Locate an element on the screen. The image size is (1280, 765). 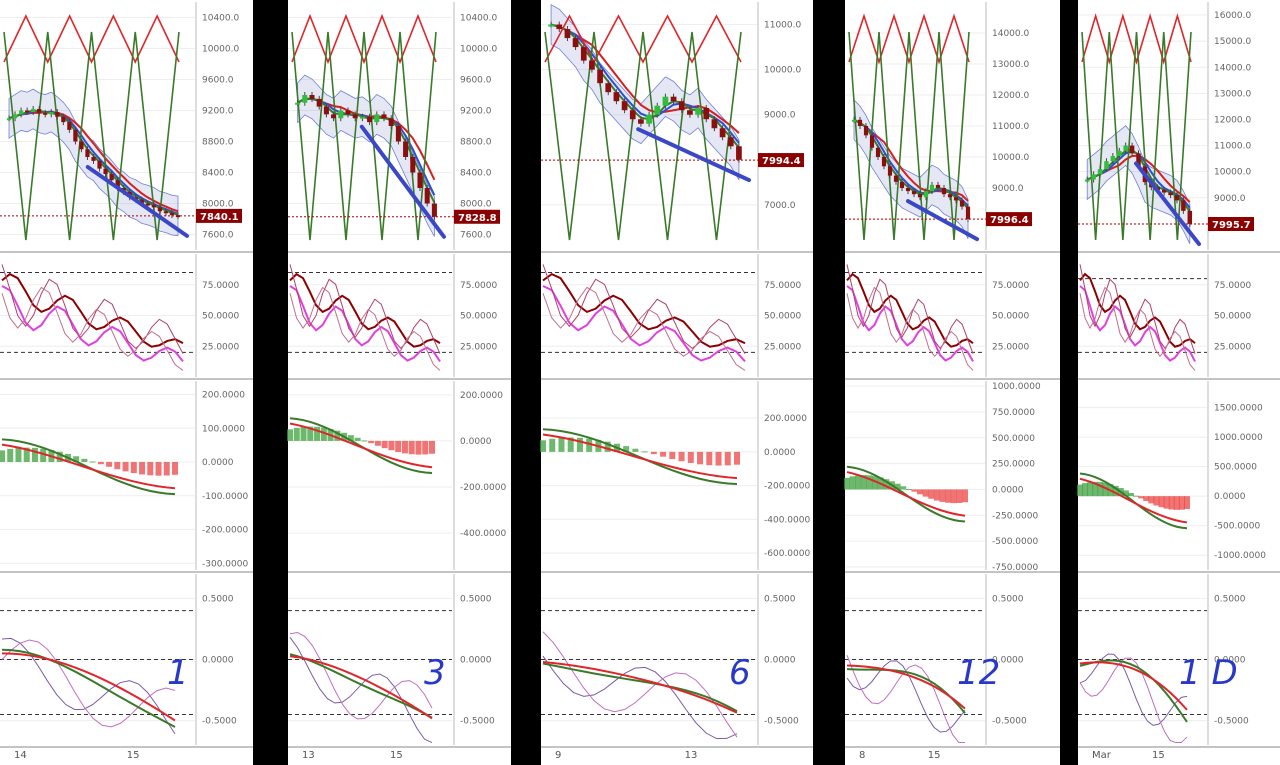
pivot-line-red is located at coordinates (643, 39).